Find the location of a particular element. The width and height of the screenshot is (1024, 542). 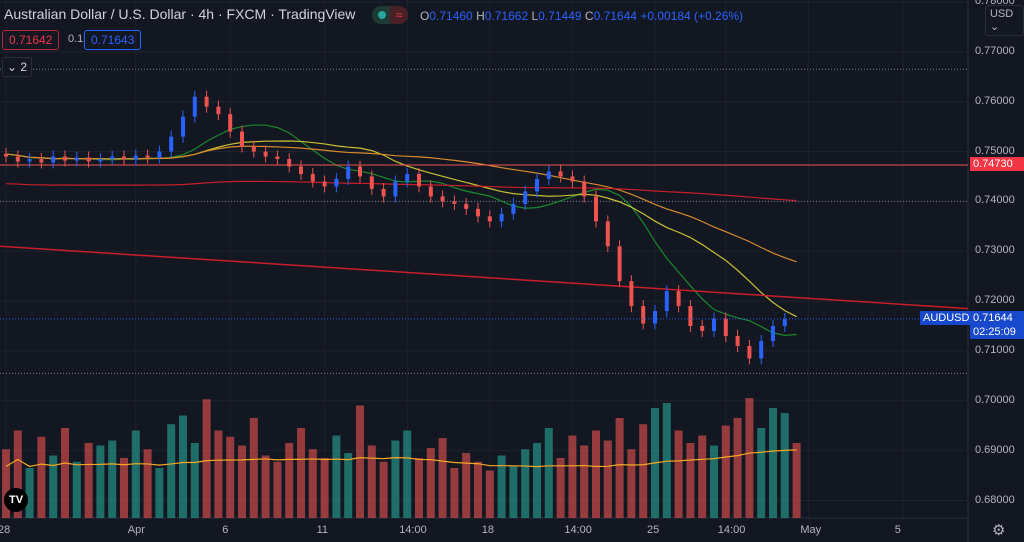

symbol-tag: AUDUSD is located at coordinates (946, 317).